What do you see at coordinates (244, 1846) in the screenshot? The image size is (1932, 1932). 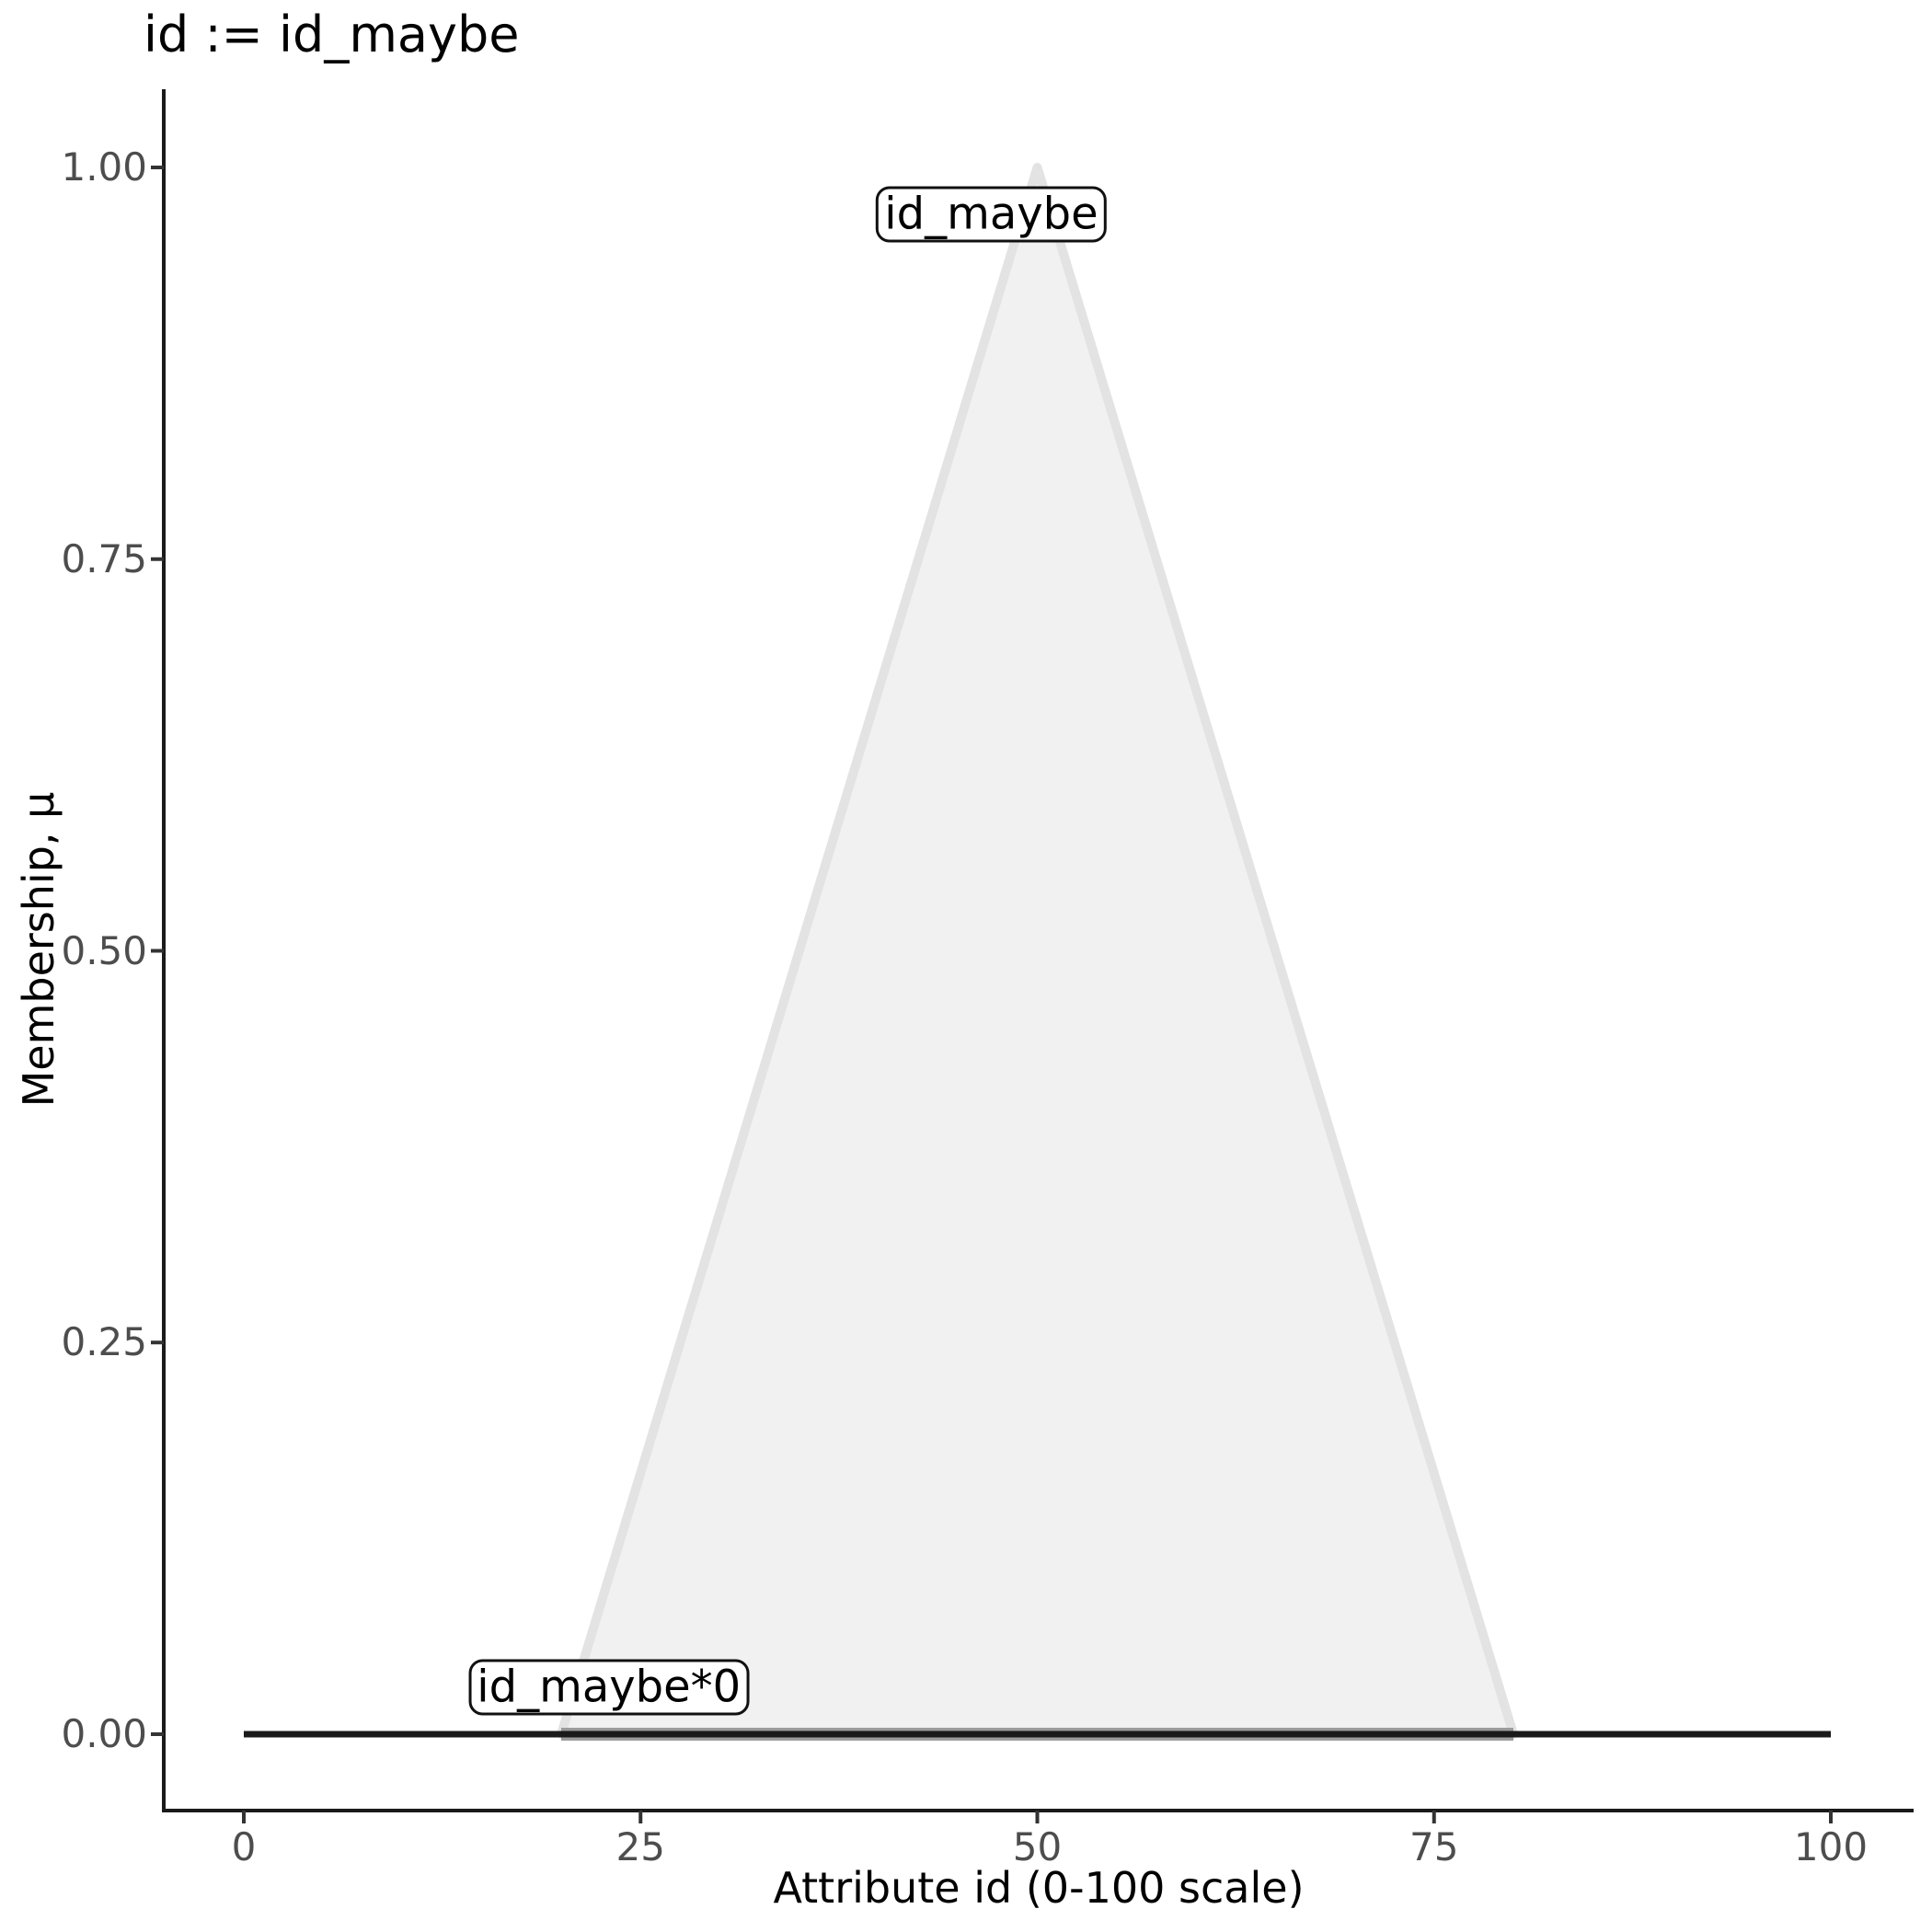 I see `x-tick-label: 0` at bounding box center [244, 1846].